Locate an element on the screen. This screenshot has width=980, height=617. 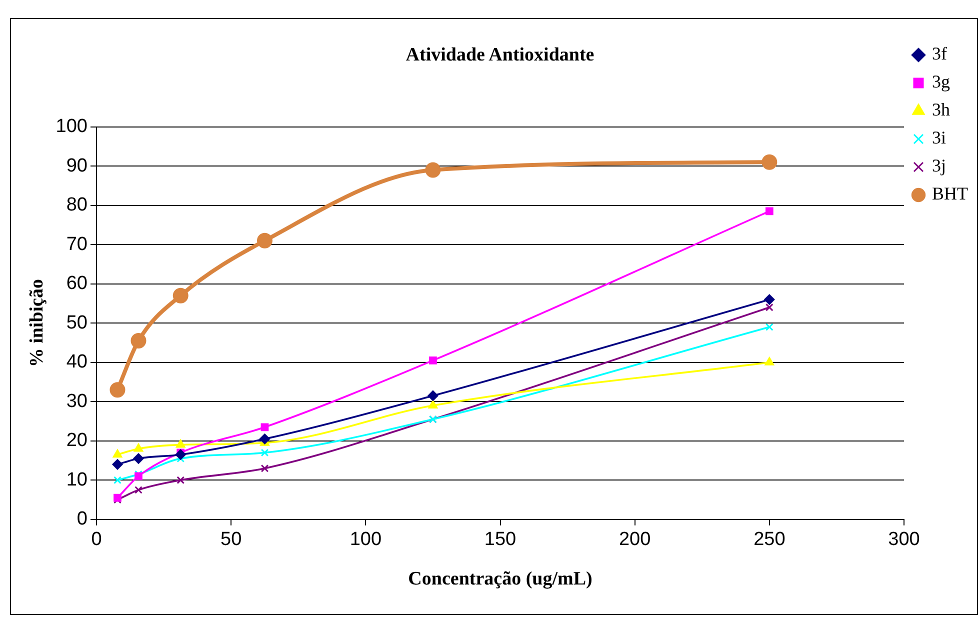
y-tick-label: 50 is located at coordinates (77, 323).